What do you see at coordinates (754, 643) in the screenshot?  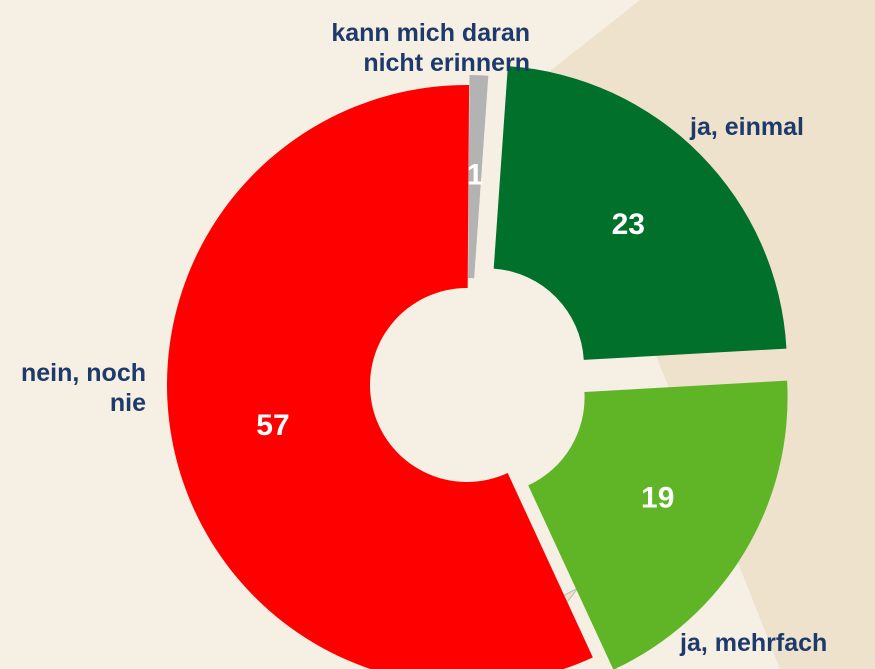 I see `label: ja, mehrfach` at bounding box center [754, 643].